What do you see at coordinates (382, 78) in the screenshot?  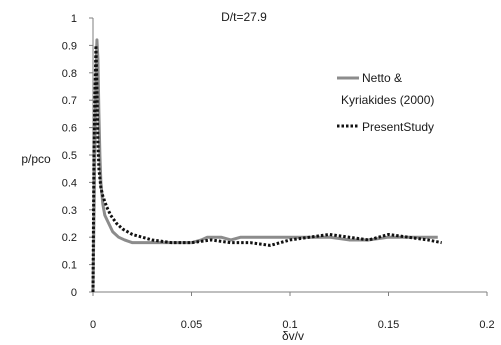 I see `legend-label-netto-line1: Netto &` at bounding box center [382, 78].